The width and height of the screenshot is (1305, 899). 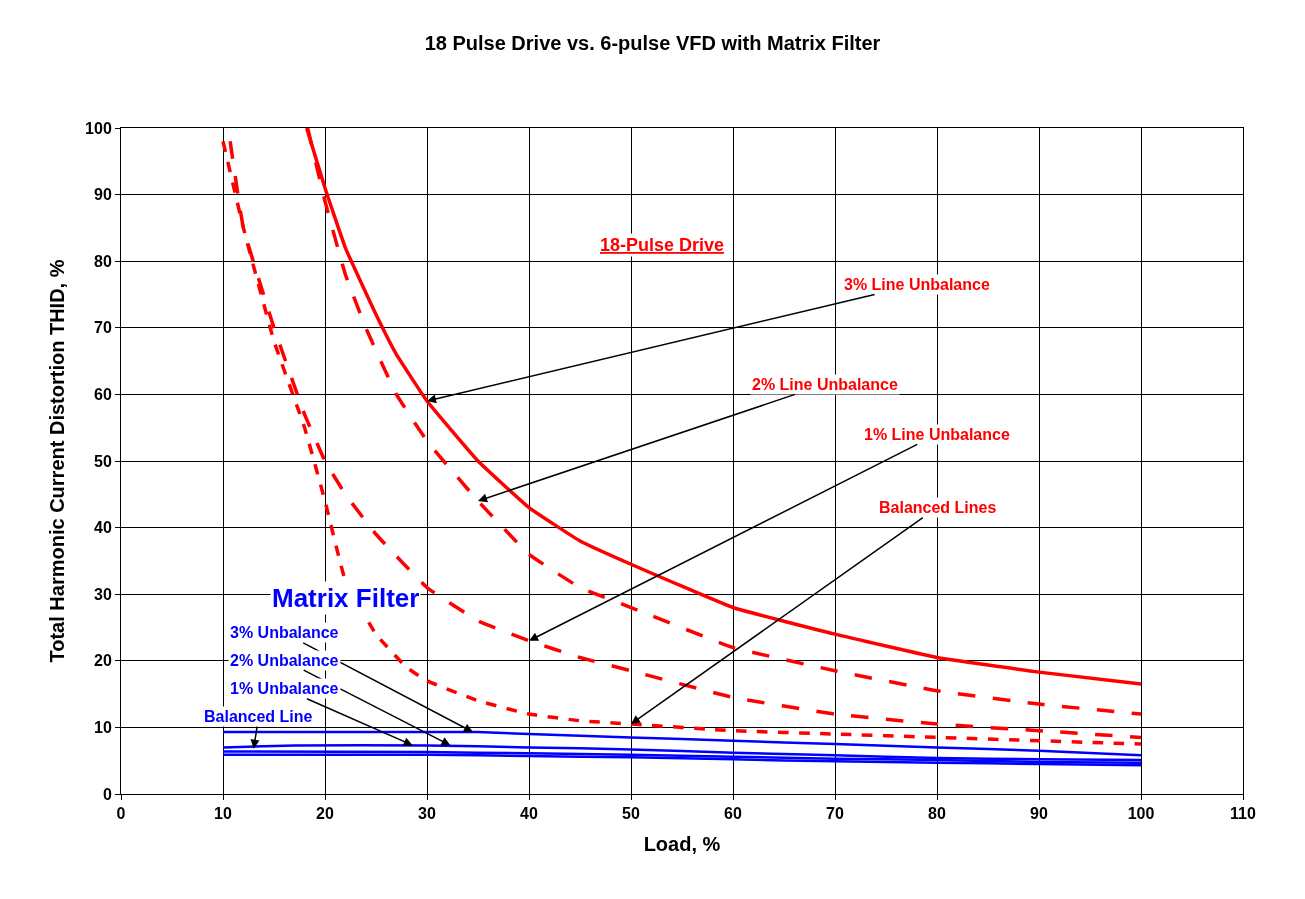 What do you see at coordinates (103, 394) in the screenshot?
I see `y-tick-label: 60` at bounding box center [103, 394].